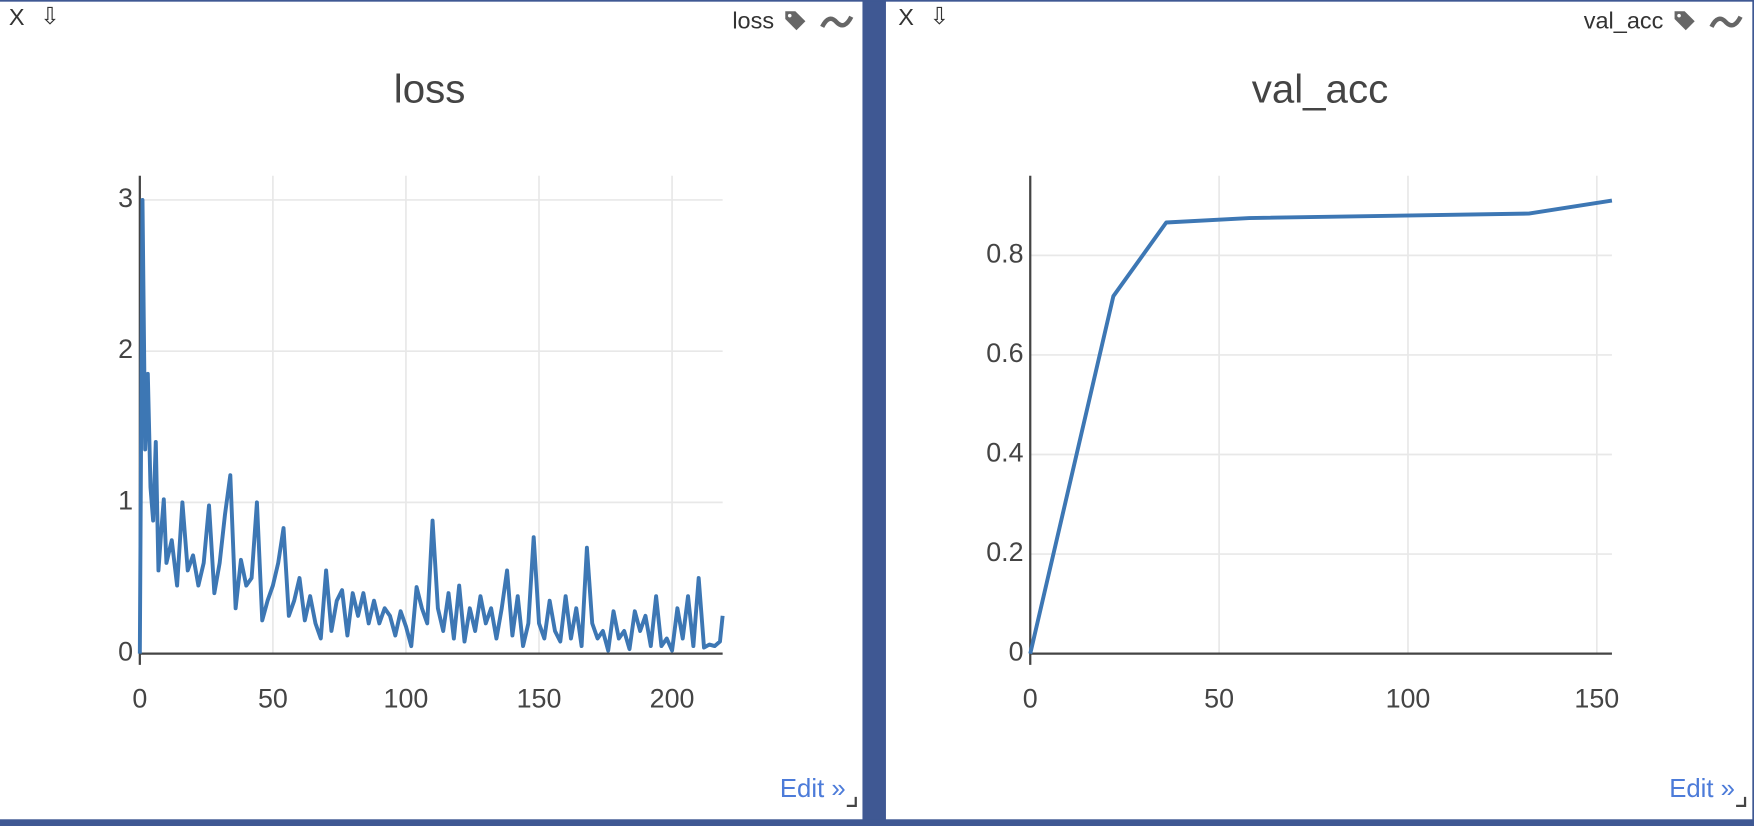 The height and width of the screenshot is (826, 1754). Describe the element at coordinates (1004, 453) in the screenshot. I see `y-tick-label: 0.4` at that location.